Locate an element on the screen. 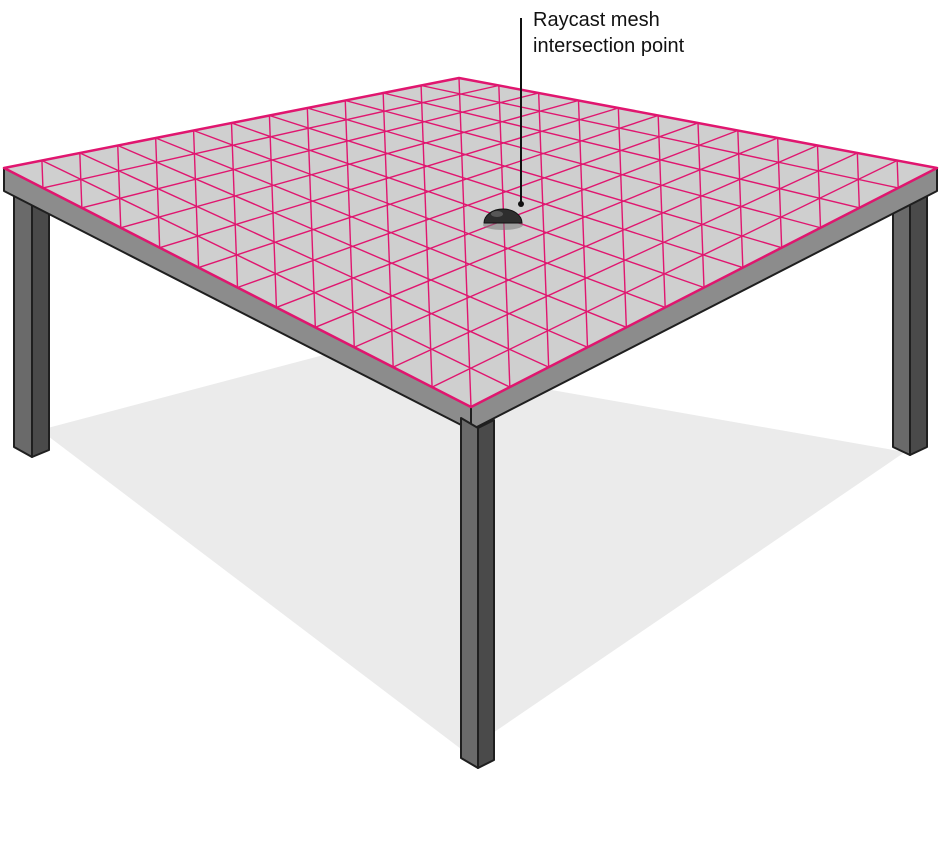 Image resolution: width=941 pixels, height=848 pixels. leg-back-left is located at coordinates (31, 317).